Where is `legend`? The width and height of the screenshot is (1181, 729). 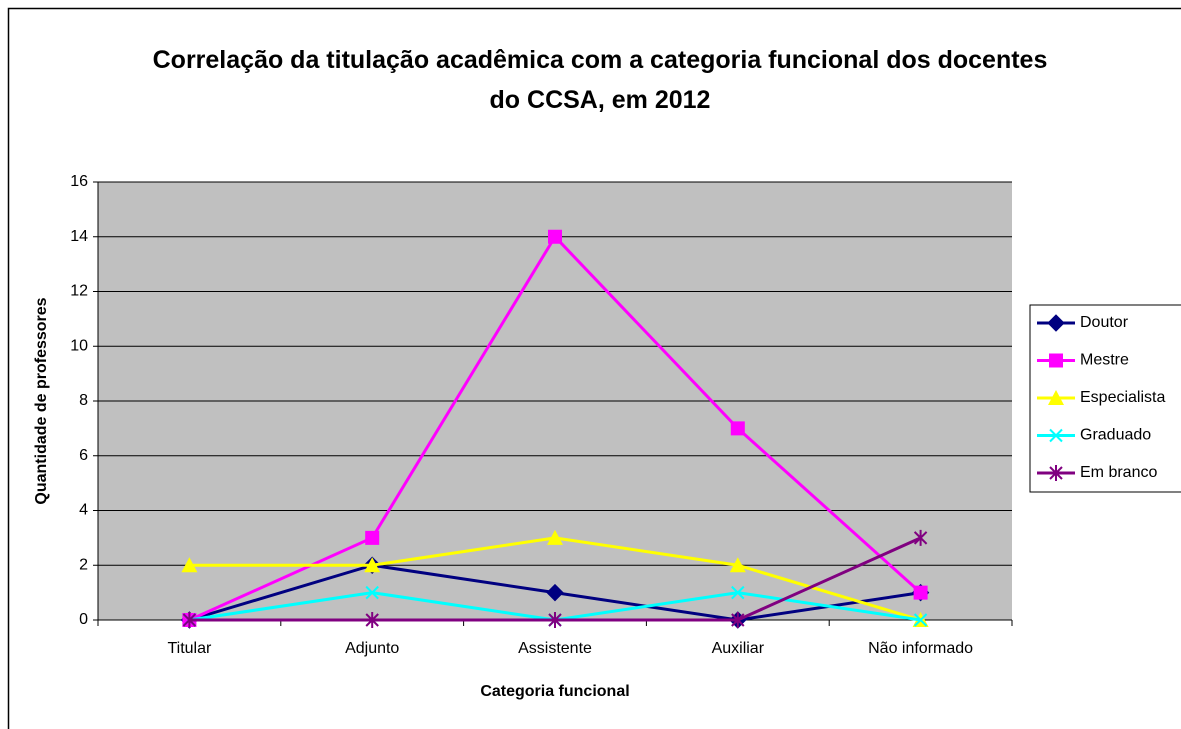
legend is located at coordinates (1105, 398).